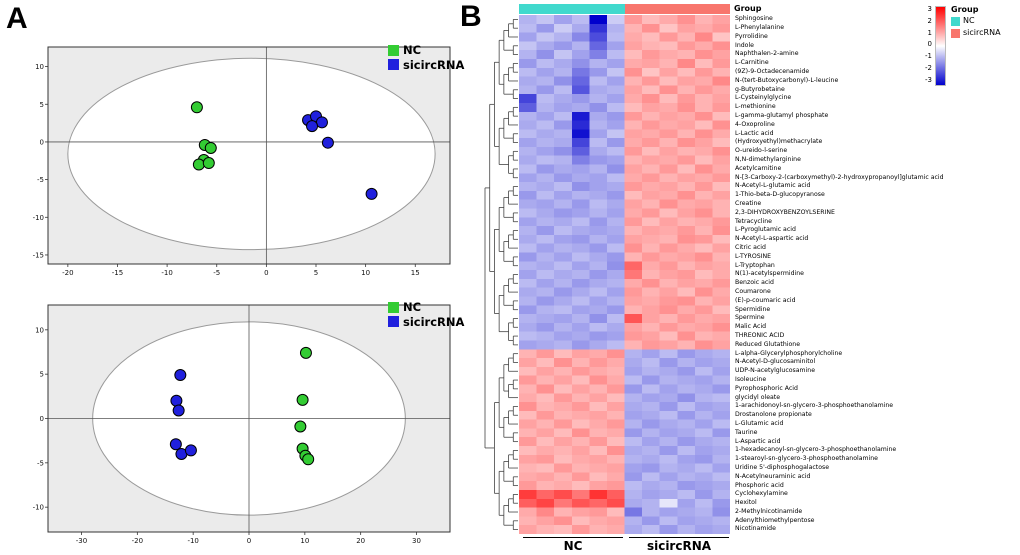  What do you see at coordinates (928, 79) in the screenshot?
I see `color-scale-tick: -3` at bounding box center [928, 79].